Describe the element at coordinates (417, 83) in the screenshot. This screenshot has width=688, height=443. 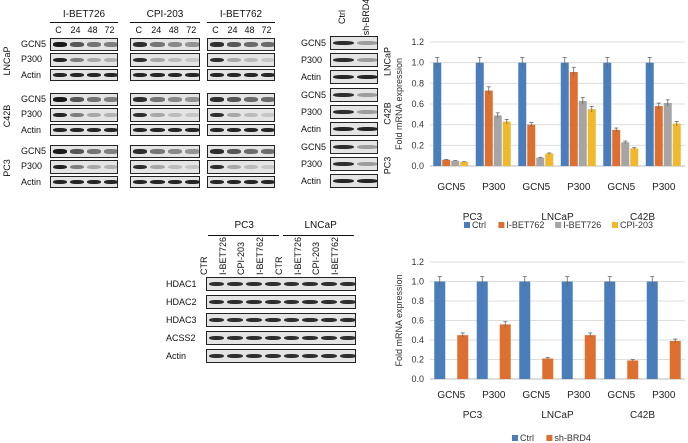
I see `y-tick-label: 0.8` at that location.